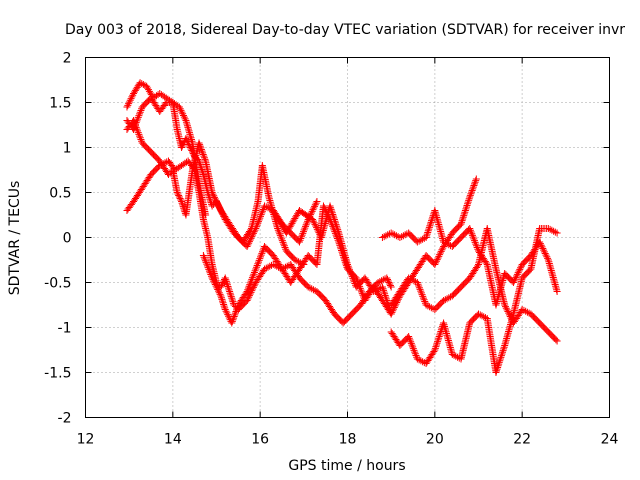  Describe the element at coordinates (215, 181) in the screenshot. I see `series-arc-b` at that location.